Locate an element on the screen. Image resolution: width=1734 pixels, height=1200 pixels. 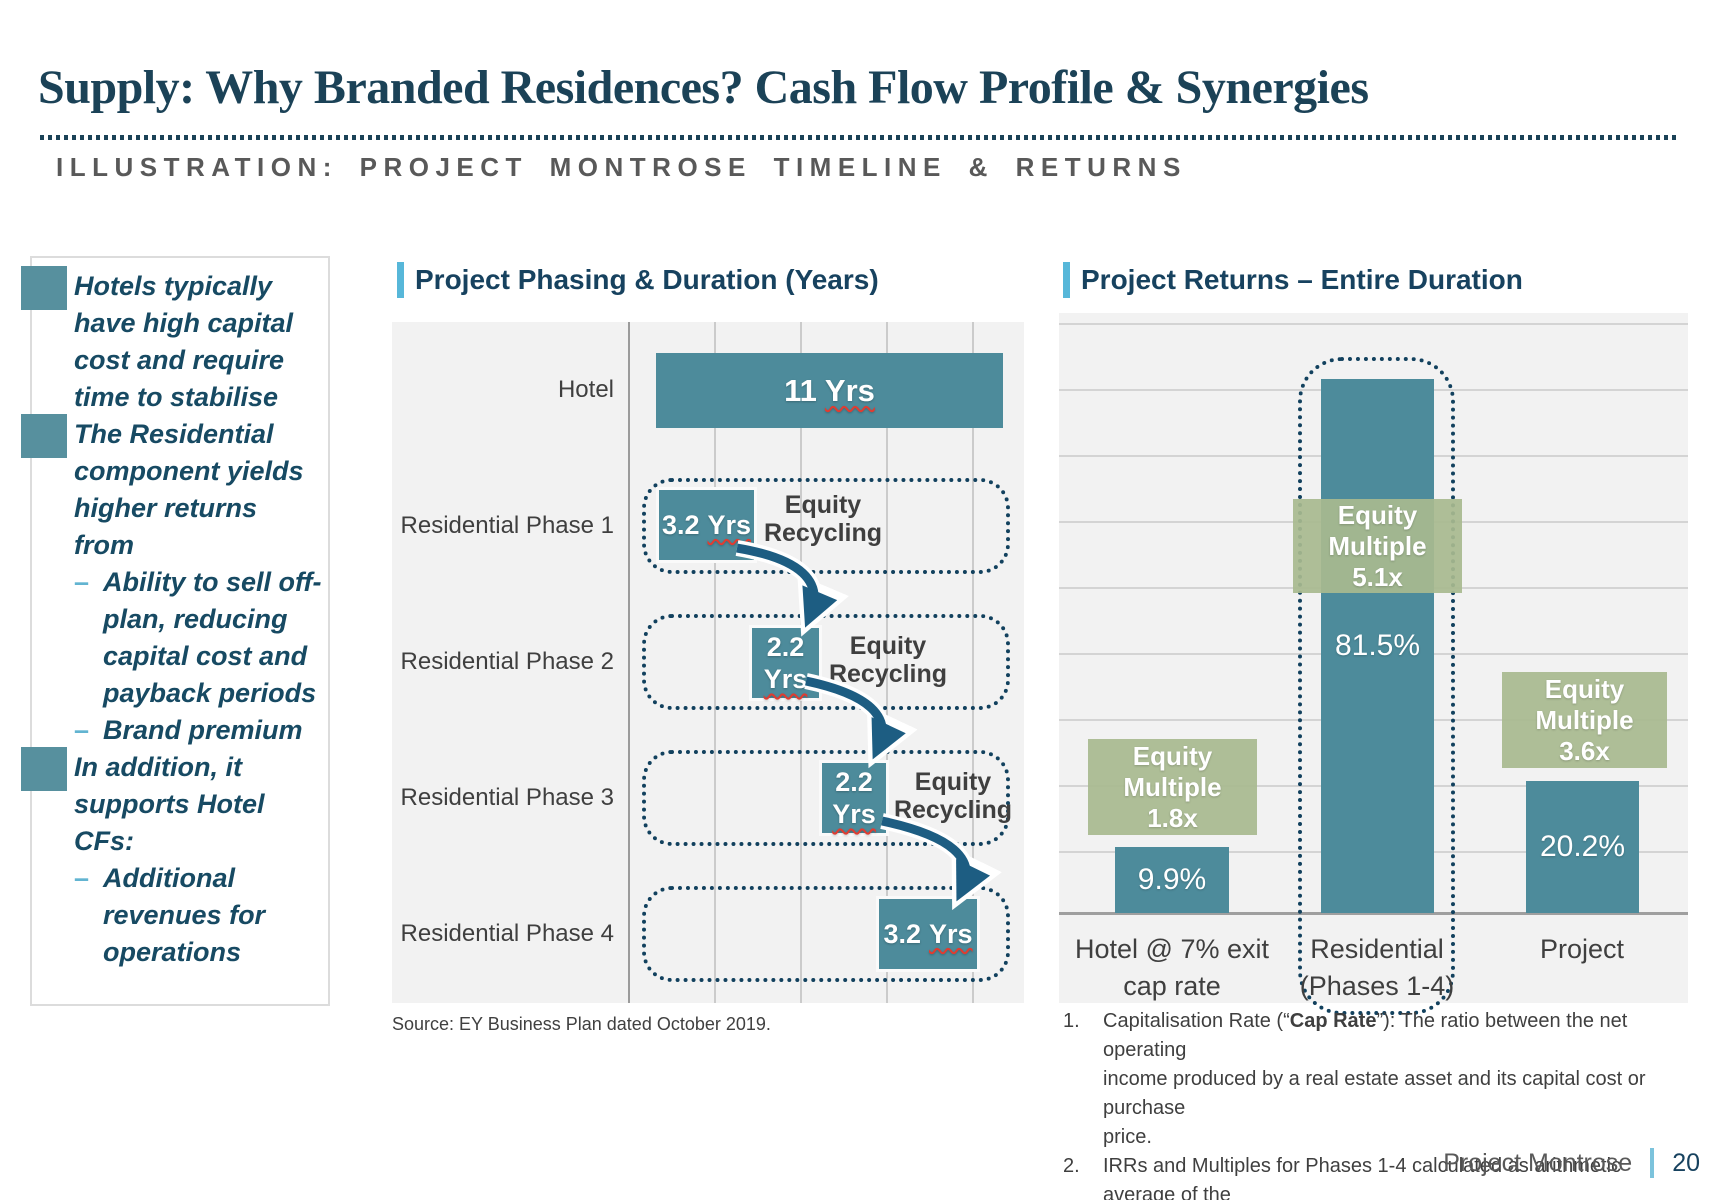
residential-highlight-frame is located at coordinates (1376, 686).